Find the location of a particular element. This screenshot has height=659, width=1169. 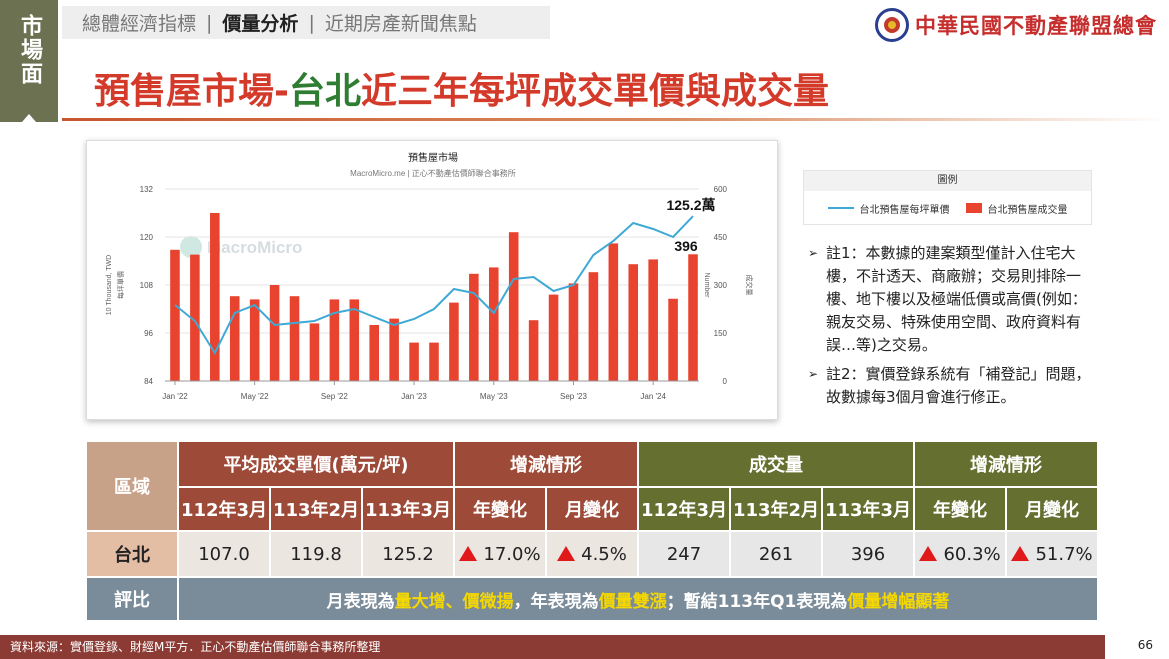

price-mom-value: 4.5% is located at coordinates (604, 554).